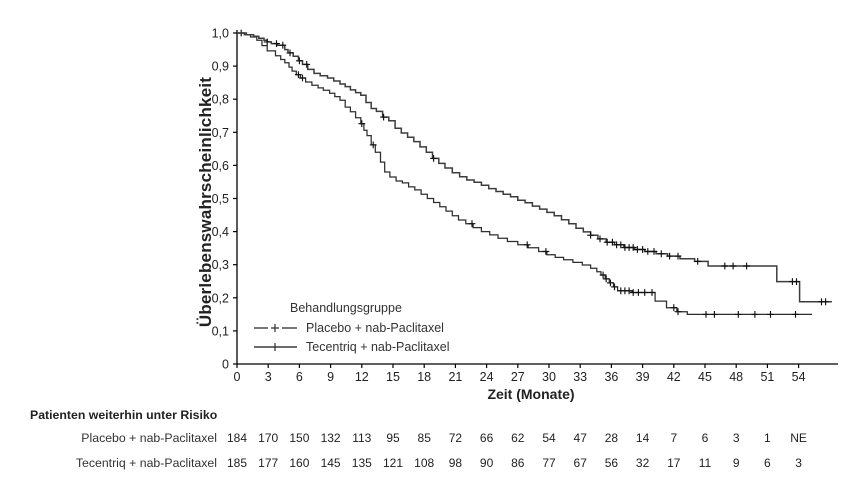 The image size is (841, 501). What do you see at coordinates (237, 463) in the screenshot?
I see `risk-count: 185` at bounding box center [237, 463].